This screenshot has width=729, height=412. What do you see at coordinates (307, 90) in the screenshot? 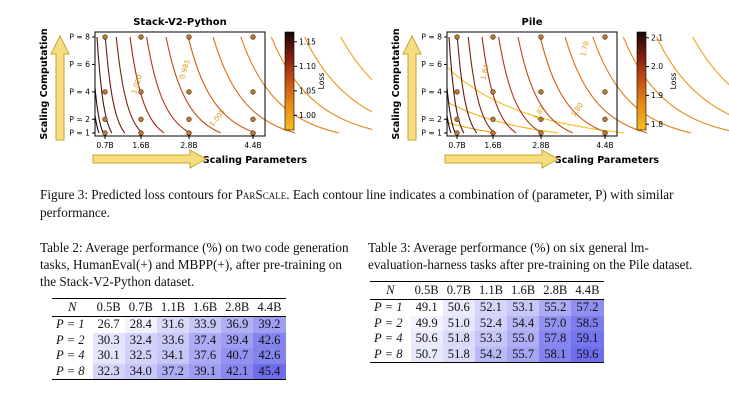
I see `colorbar-tick-label: 1.05` at bounding box center [307, 90].